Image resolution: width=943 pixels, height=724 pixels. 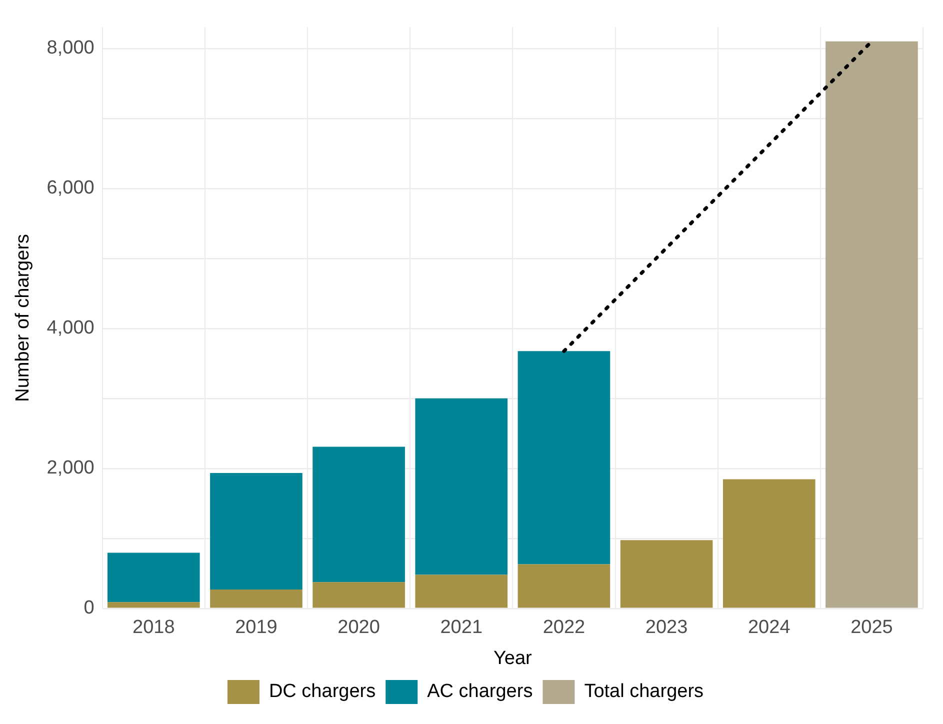 I want to click on x-tick-label: 2024, so click(x=769, y=627).